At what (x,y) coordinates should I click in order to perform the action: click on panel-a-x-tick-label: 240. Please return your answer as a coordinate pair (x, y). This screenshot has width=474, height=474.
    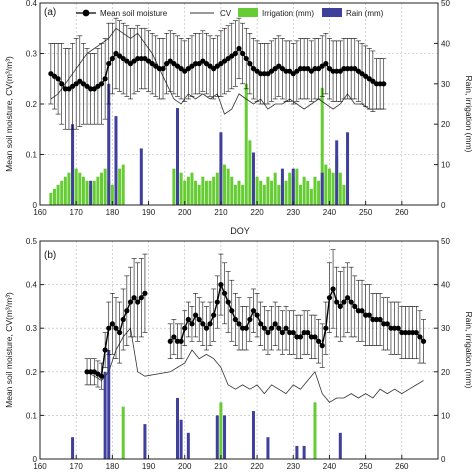
    Looking at the image, I should click on (330, 212).